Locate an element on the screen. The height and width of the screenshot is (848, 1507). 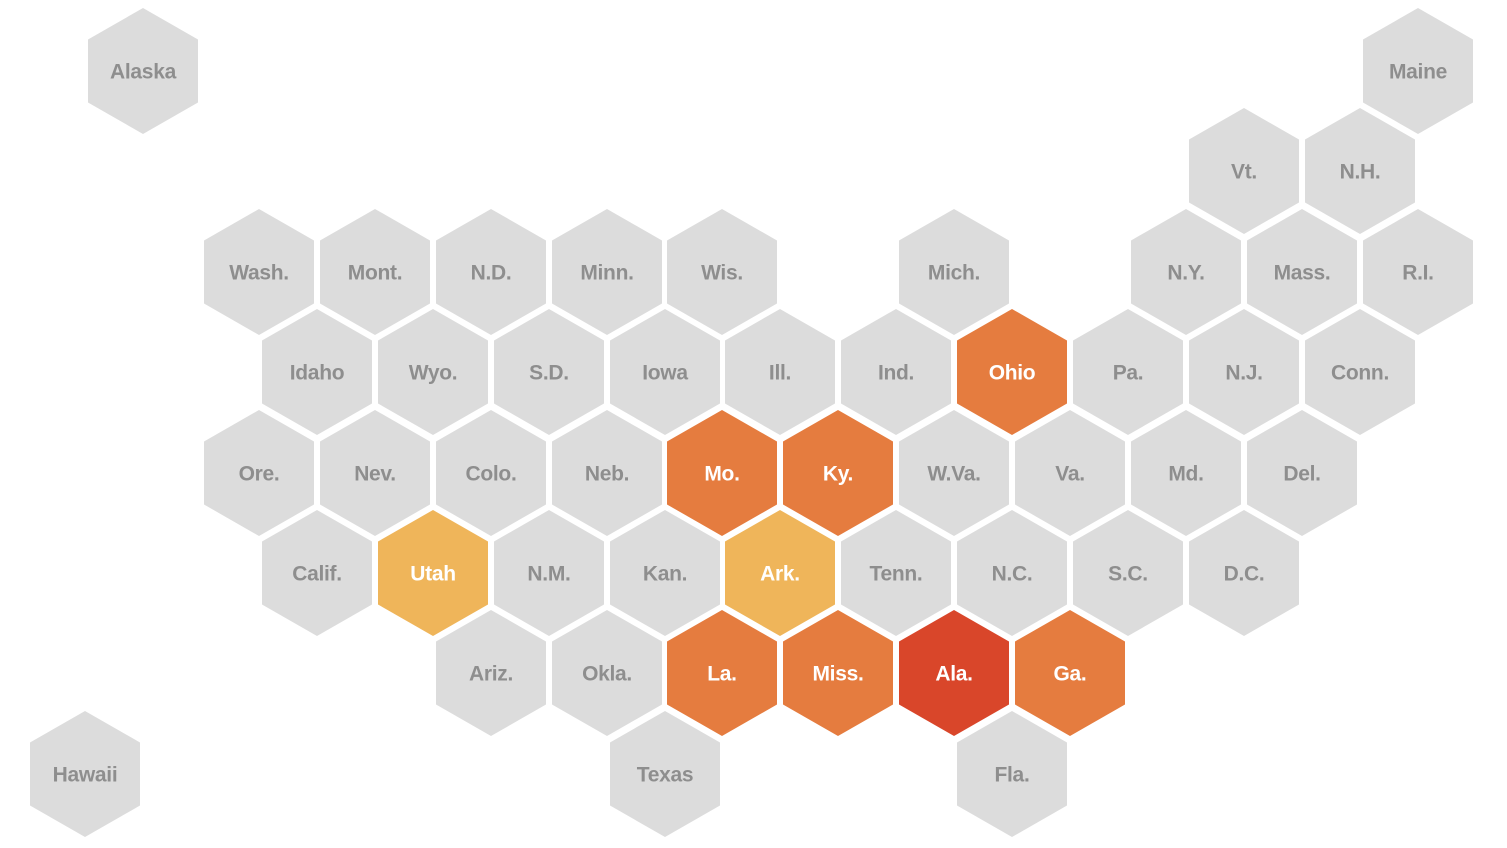
state-label: Wis. is located at coordinates (722, 273).